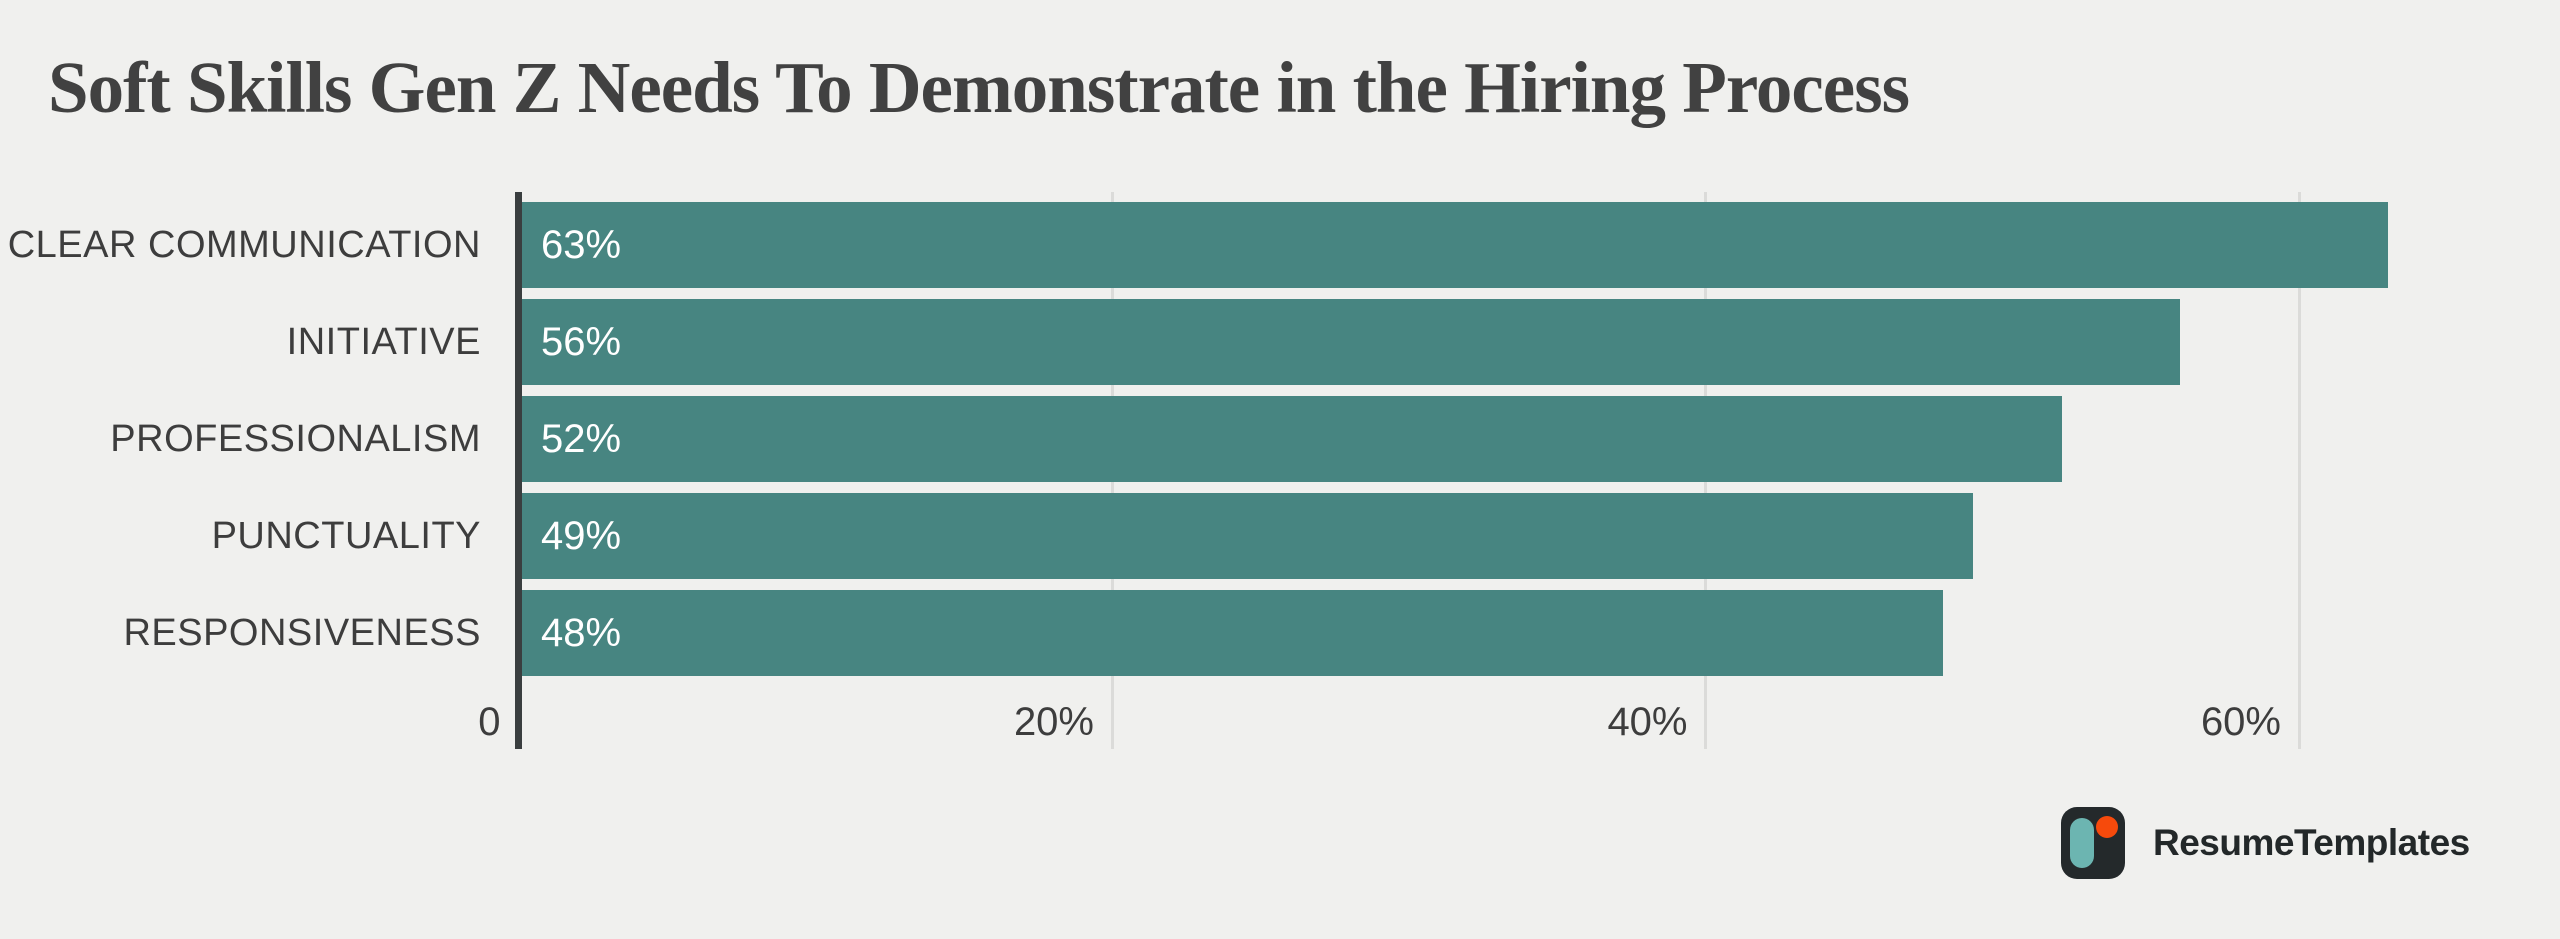 The image size is (2560, 939). What do you see at coordinates (581, 536) in the screenshot?
I see `bar-value-label: 49%` at bounding box center [581, 536].